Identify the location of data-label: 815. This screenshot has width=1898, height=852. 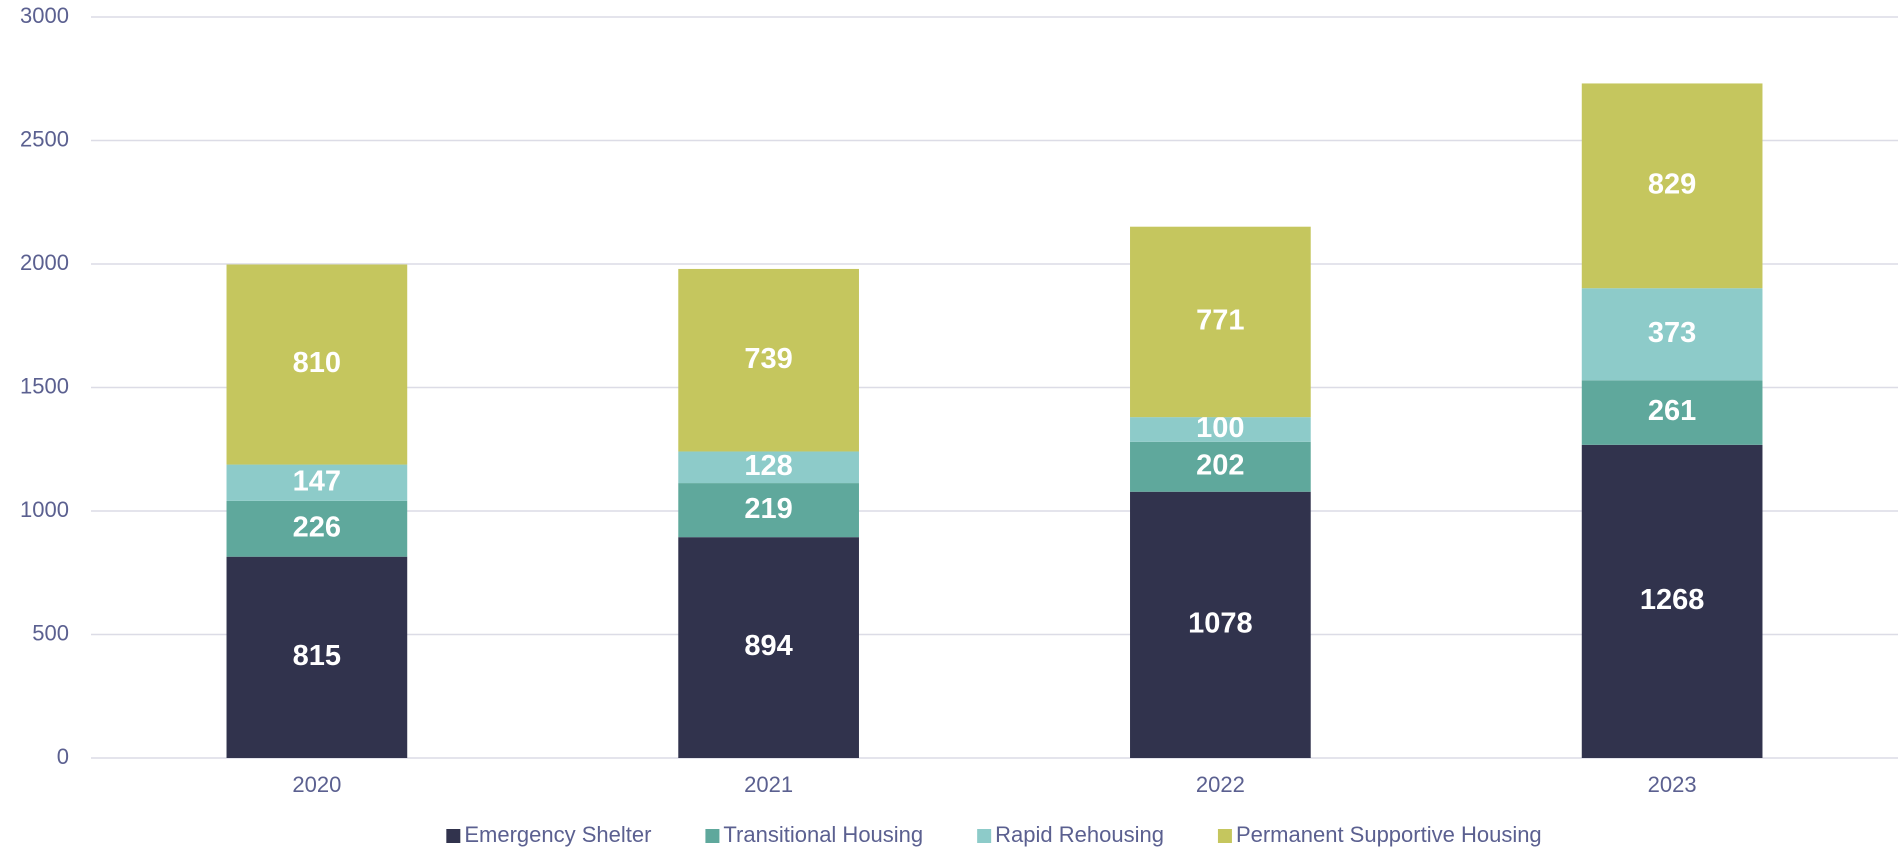
(317, 656).